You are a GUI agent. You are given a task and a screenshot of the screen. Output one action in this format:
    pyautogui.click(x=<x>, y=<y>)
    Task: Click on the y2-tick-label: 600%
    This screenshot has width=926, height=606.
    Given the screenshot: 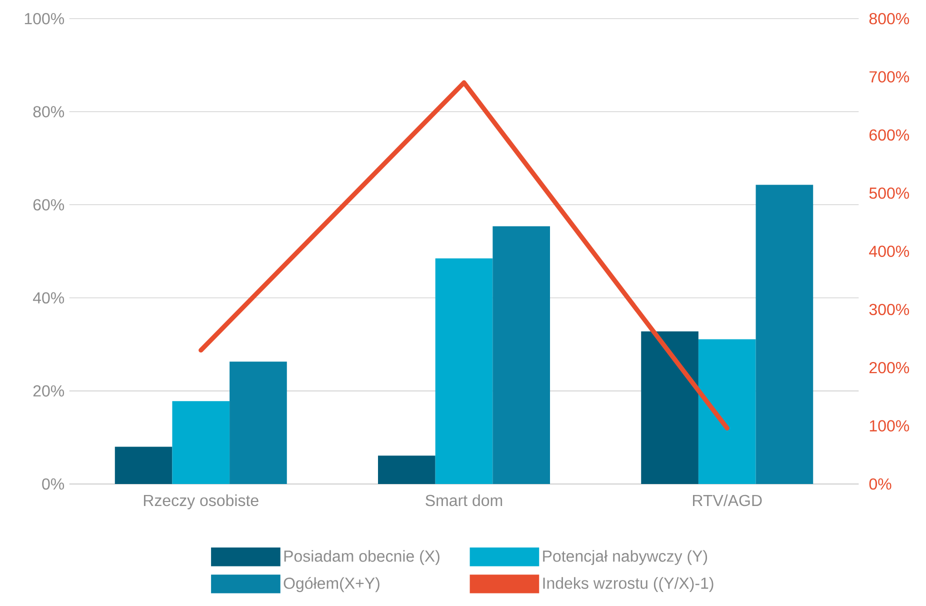 What is the action you would take?
    pyautogui.click(x=890, y=135)
    